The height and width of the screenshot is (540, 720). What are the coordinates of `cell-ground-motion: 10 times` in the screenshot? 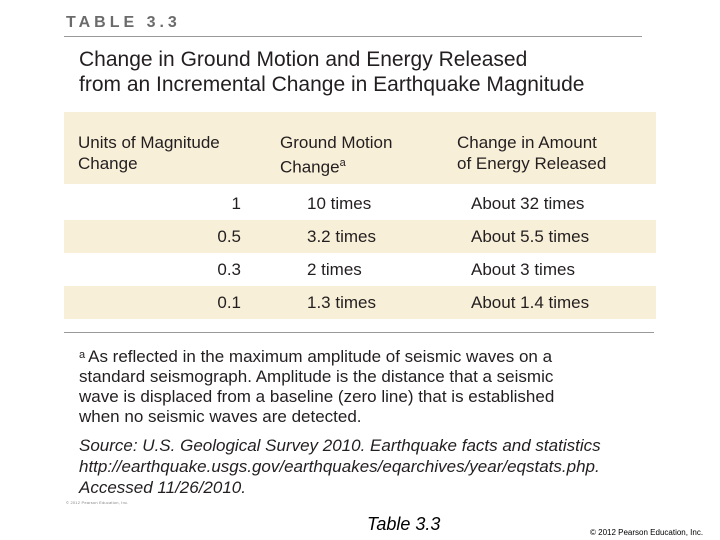 It's located at (339, 203).